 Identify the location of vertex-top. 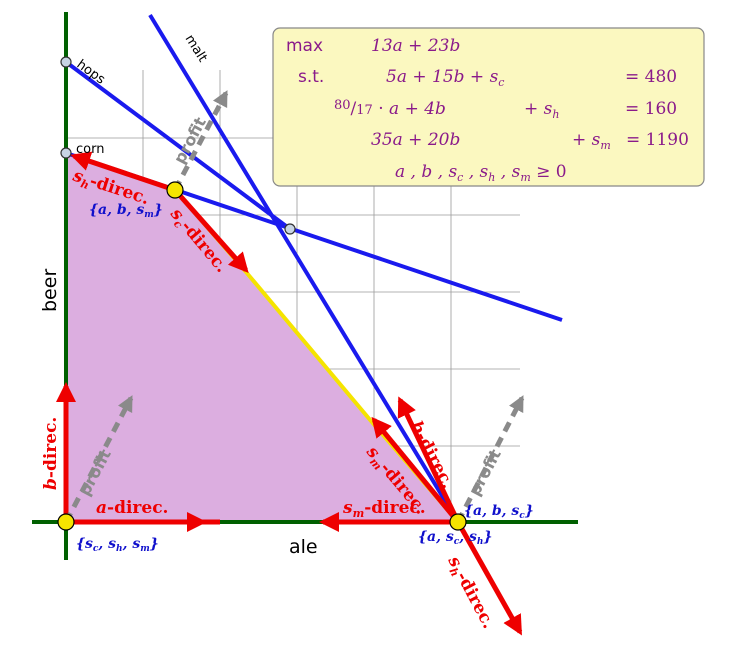
(175, 190).